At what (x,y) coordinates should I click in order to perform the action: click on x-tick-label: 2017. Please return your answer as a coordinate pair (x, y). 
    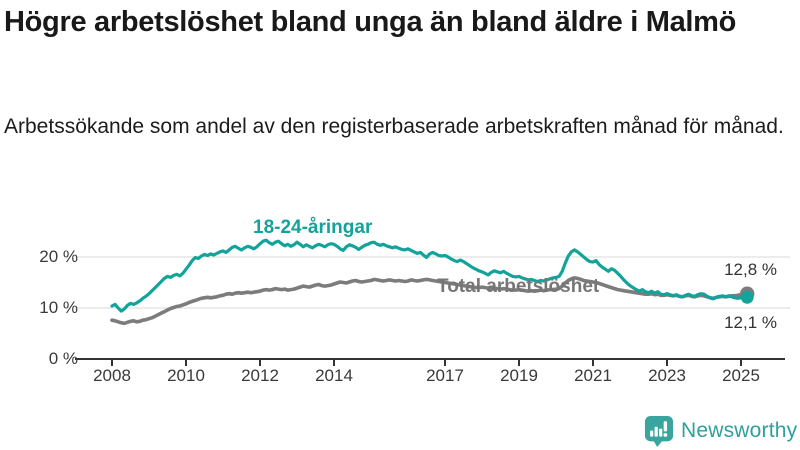
    Looking at the image, I should click on (445, 375).